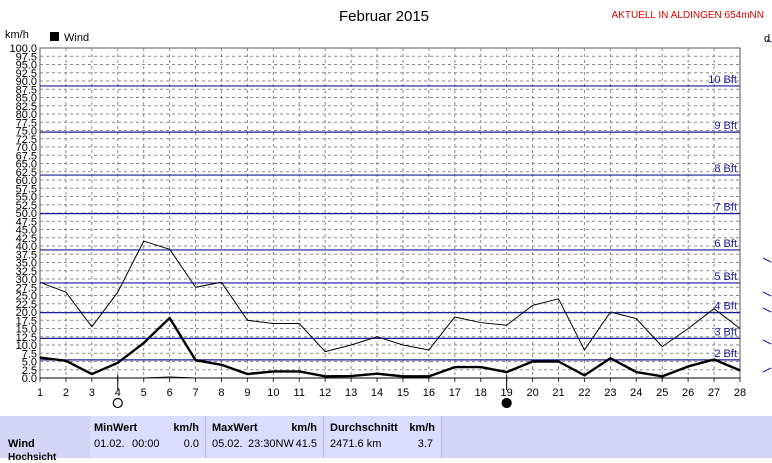 The image size is (772, 463). I want to click on y-axis-unit: km/h, so click(17, 35).